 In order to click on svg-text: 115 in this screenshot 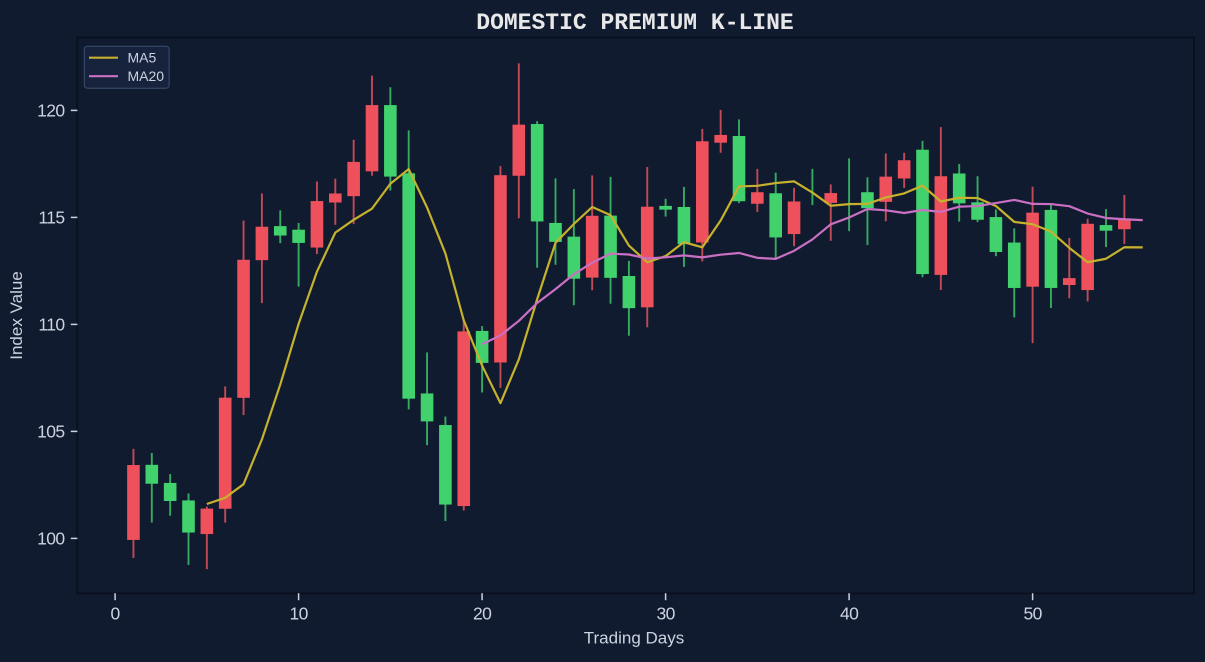, I will do `click(51, 217)`.